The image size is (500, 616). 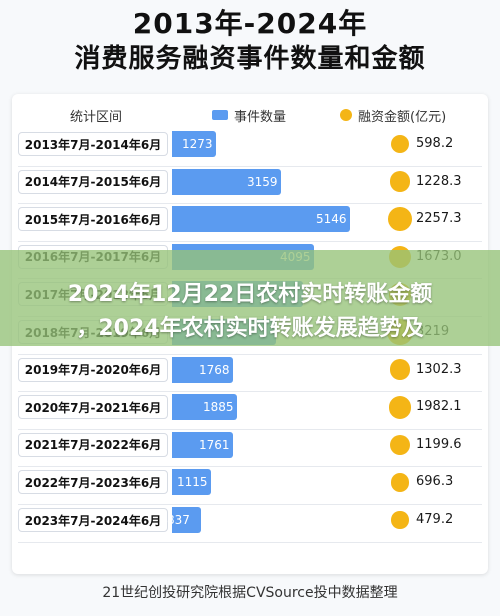 I want to click on period-label: 2022年7月-2023年6月, so click(x=93, y=482).